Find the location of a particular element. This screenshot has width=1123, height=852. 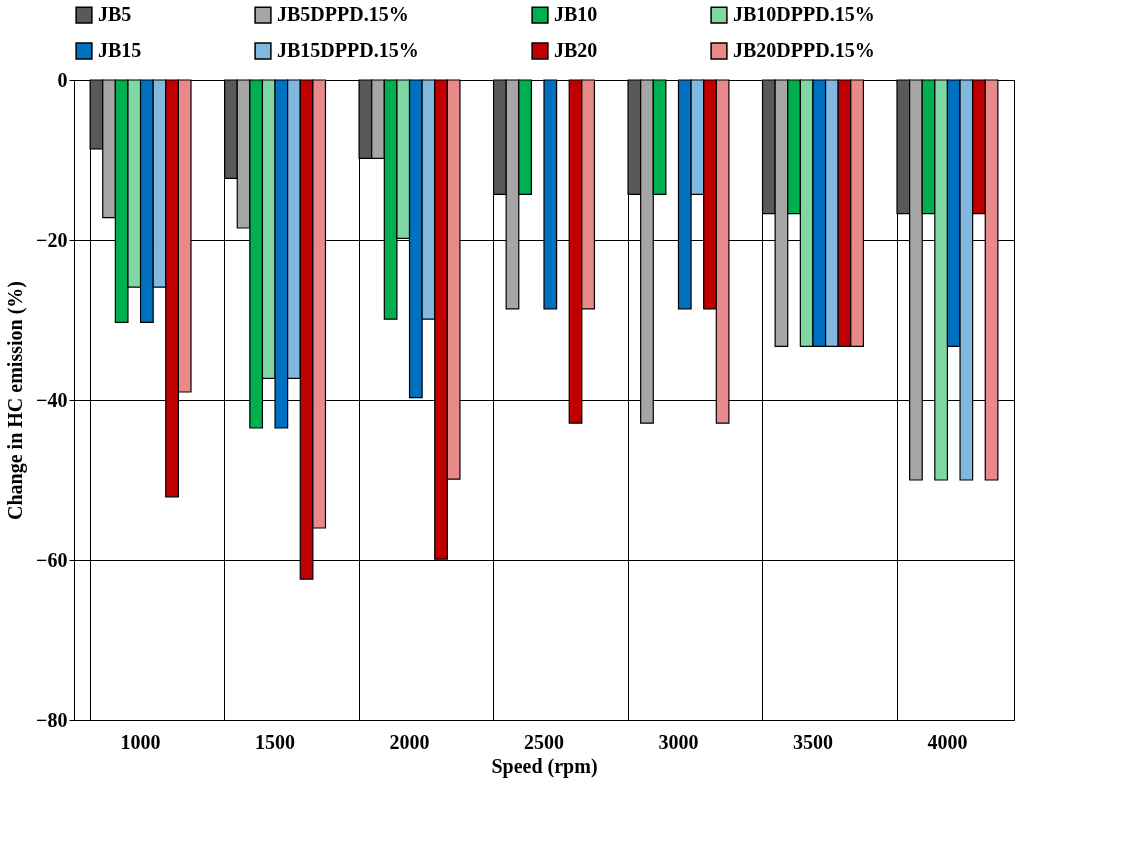

x-tick-label: 3000 is located at coordinates (678, 741).